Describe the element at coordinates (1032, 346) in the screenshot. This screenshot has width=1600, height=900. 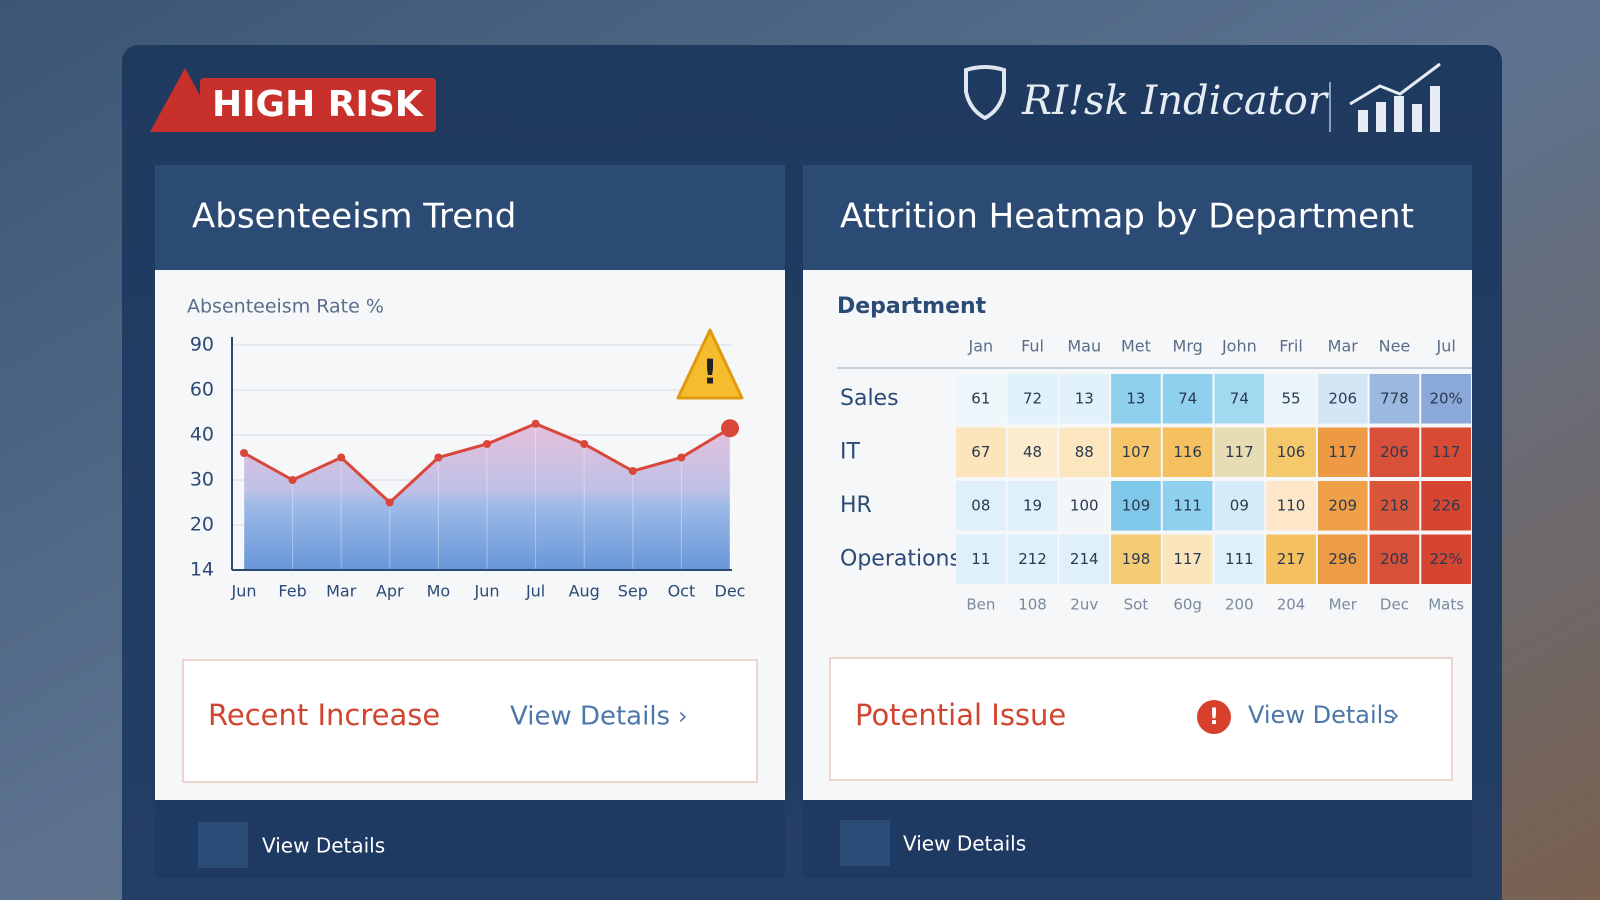
I see `column-label: Ful` at that location.